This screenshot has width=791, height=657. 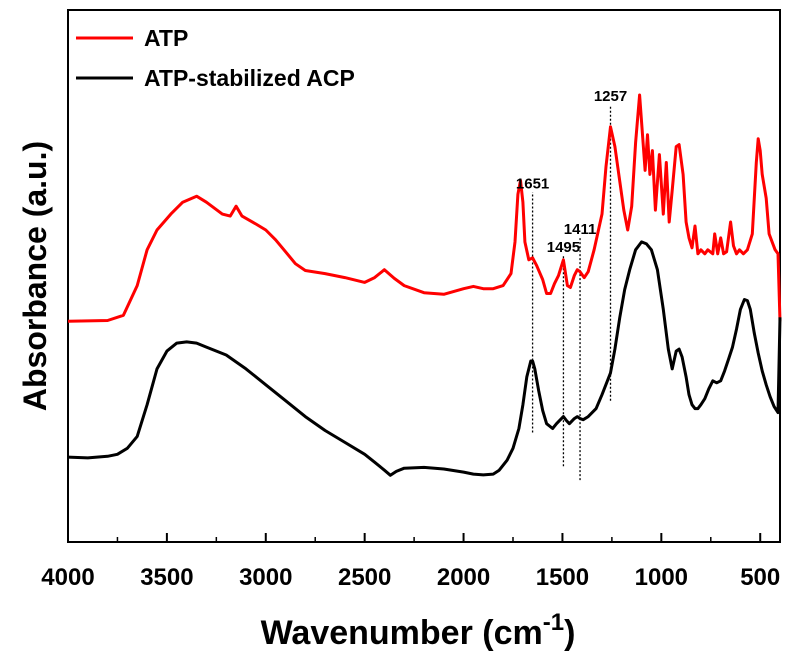 What do you see at coordinates (760, 577) in the screenshot?
I see `x-tick-label-500: 500` at bounding box center [760, 577].